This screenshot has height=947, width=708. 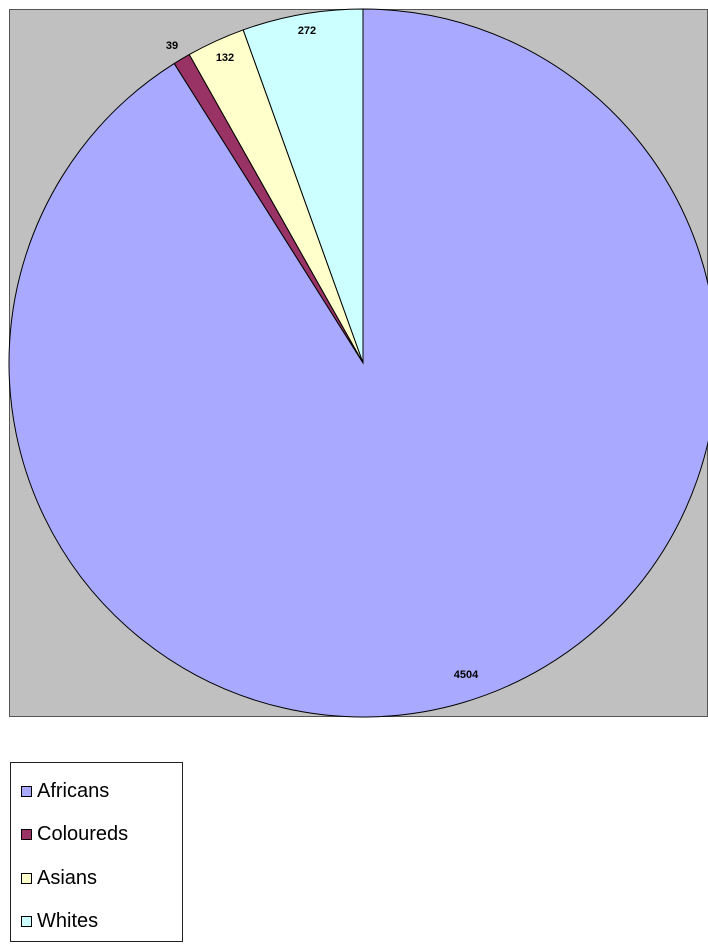 I want to click on legend-item-asians: Asians, so click(x=59, y=878).